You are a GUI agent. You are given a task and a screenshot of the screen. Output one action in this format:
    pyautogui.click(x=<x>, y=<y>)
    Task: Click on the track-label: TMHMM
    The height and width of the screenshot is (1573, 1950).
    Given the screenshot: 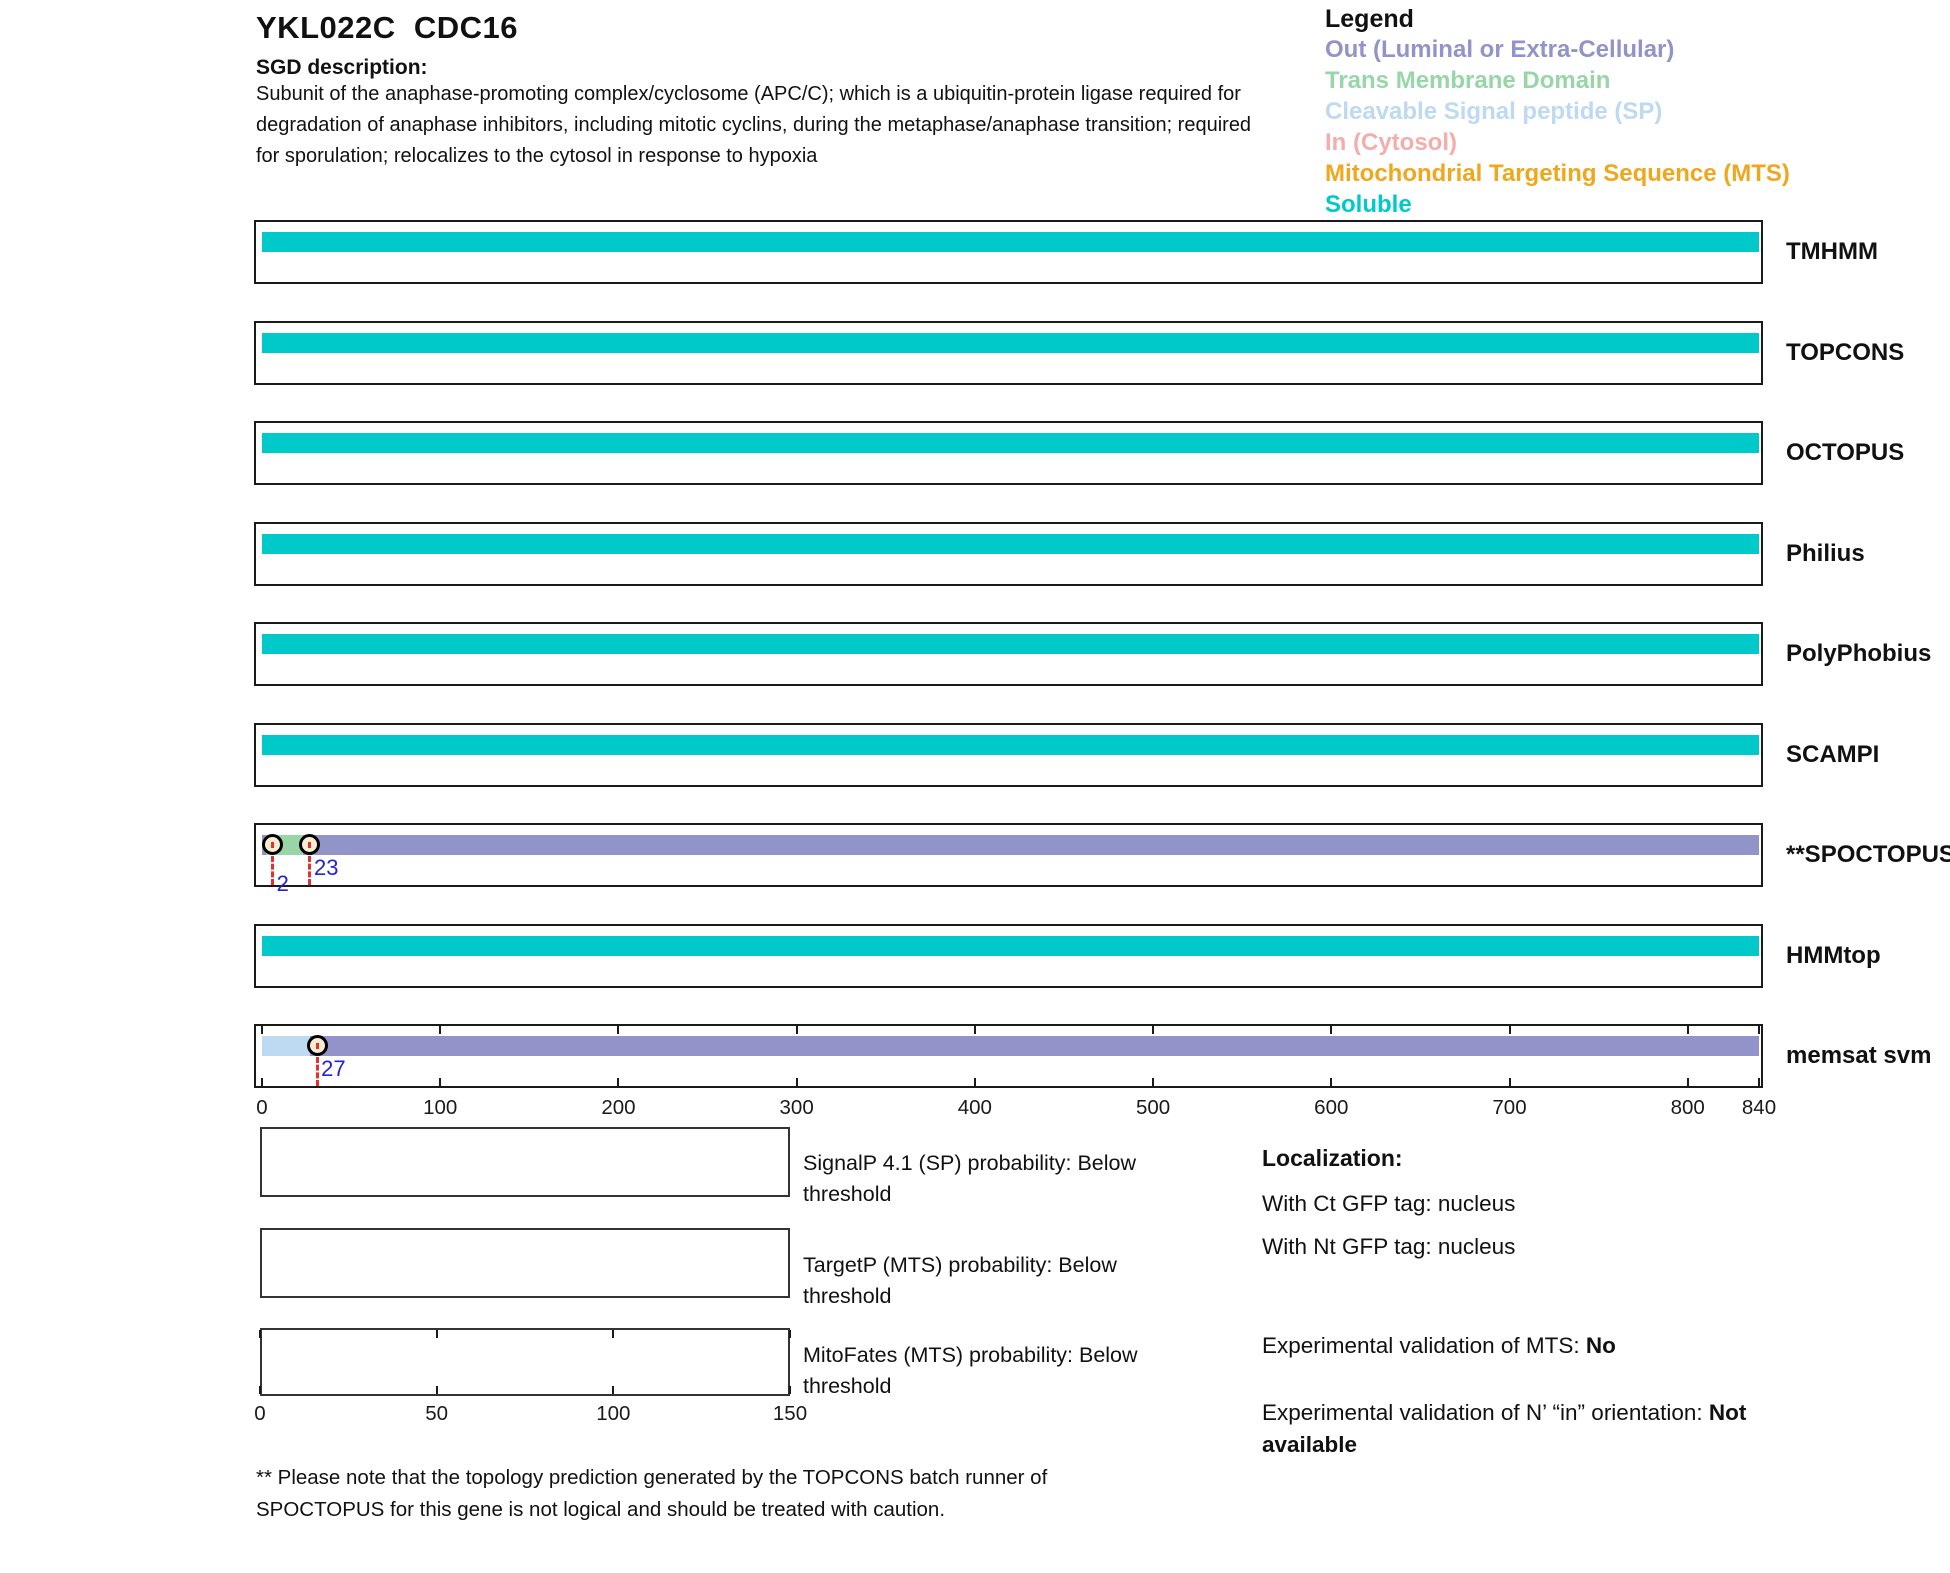 What is the action you would take?
    pyautogui.click(x=1832, y=251)
    